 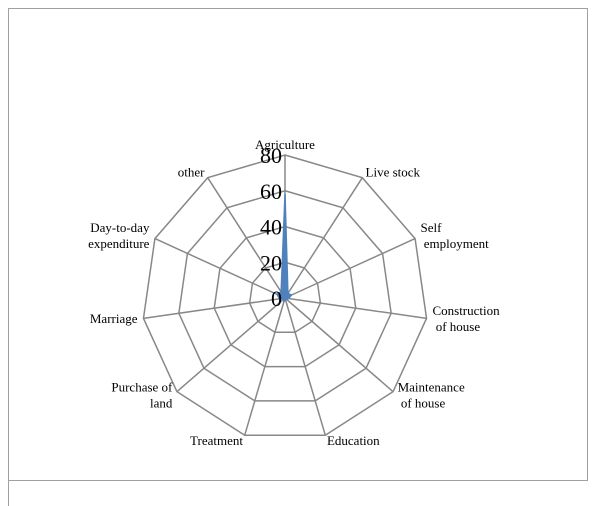 I want to click on category-label: Purchase of land, so click(x=142, y=395).